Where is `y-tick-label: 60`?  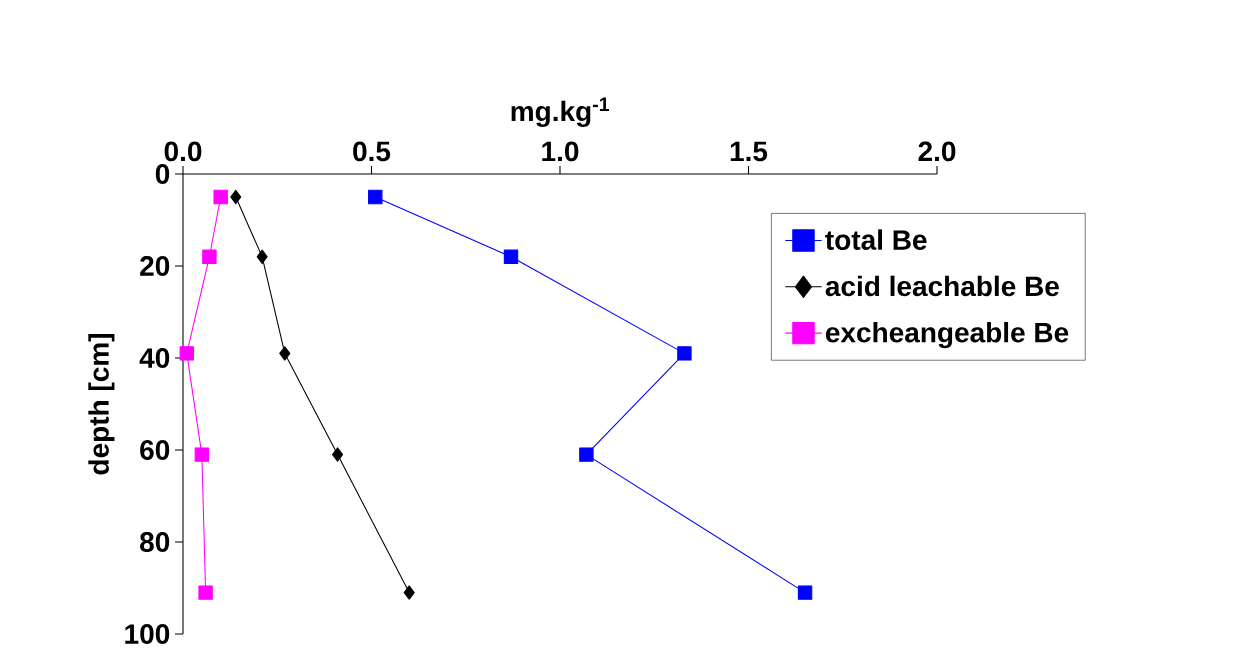
y-tick-label: 60 is located at coordinates (155, 450).